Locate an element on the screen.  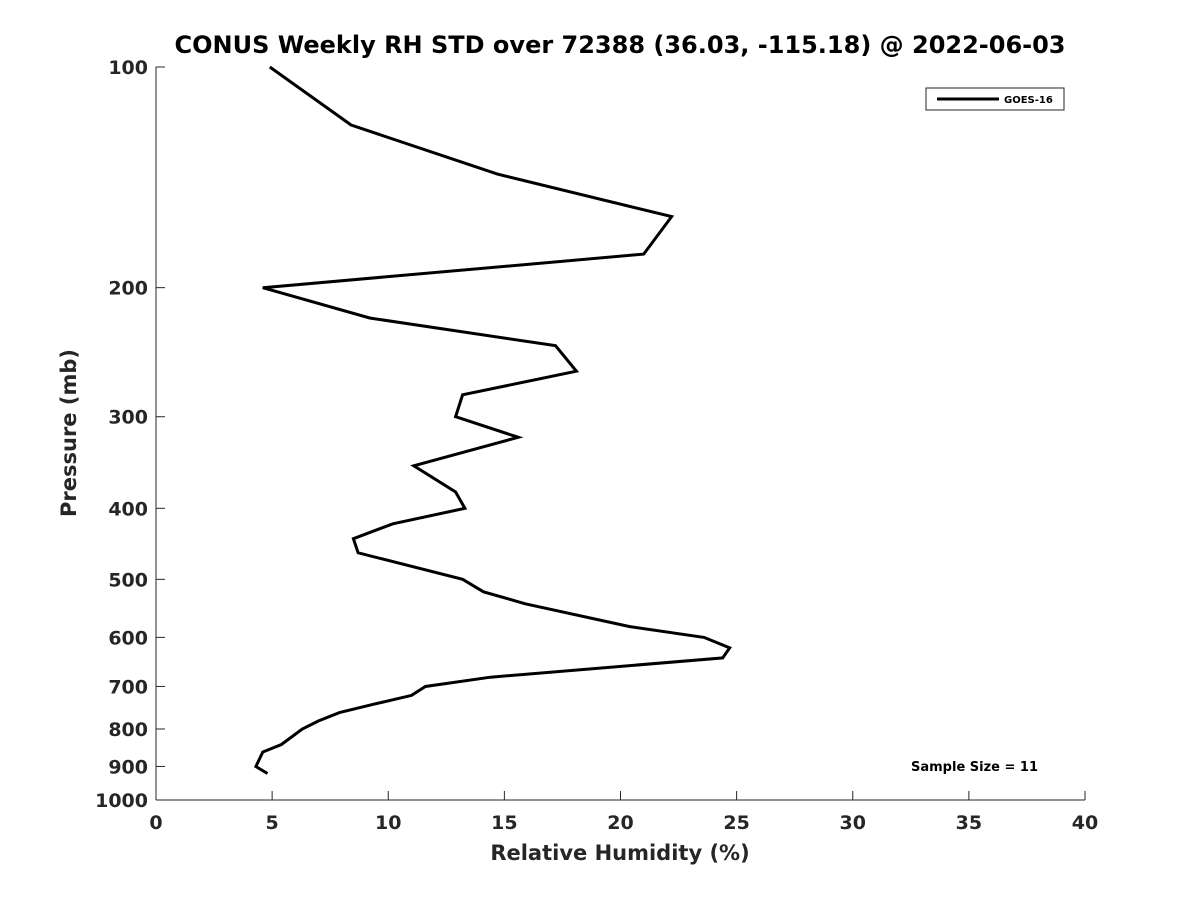
x-ticks: 0 5 10 15 20 25 30 35 40 is located at coordinates (623, 812).